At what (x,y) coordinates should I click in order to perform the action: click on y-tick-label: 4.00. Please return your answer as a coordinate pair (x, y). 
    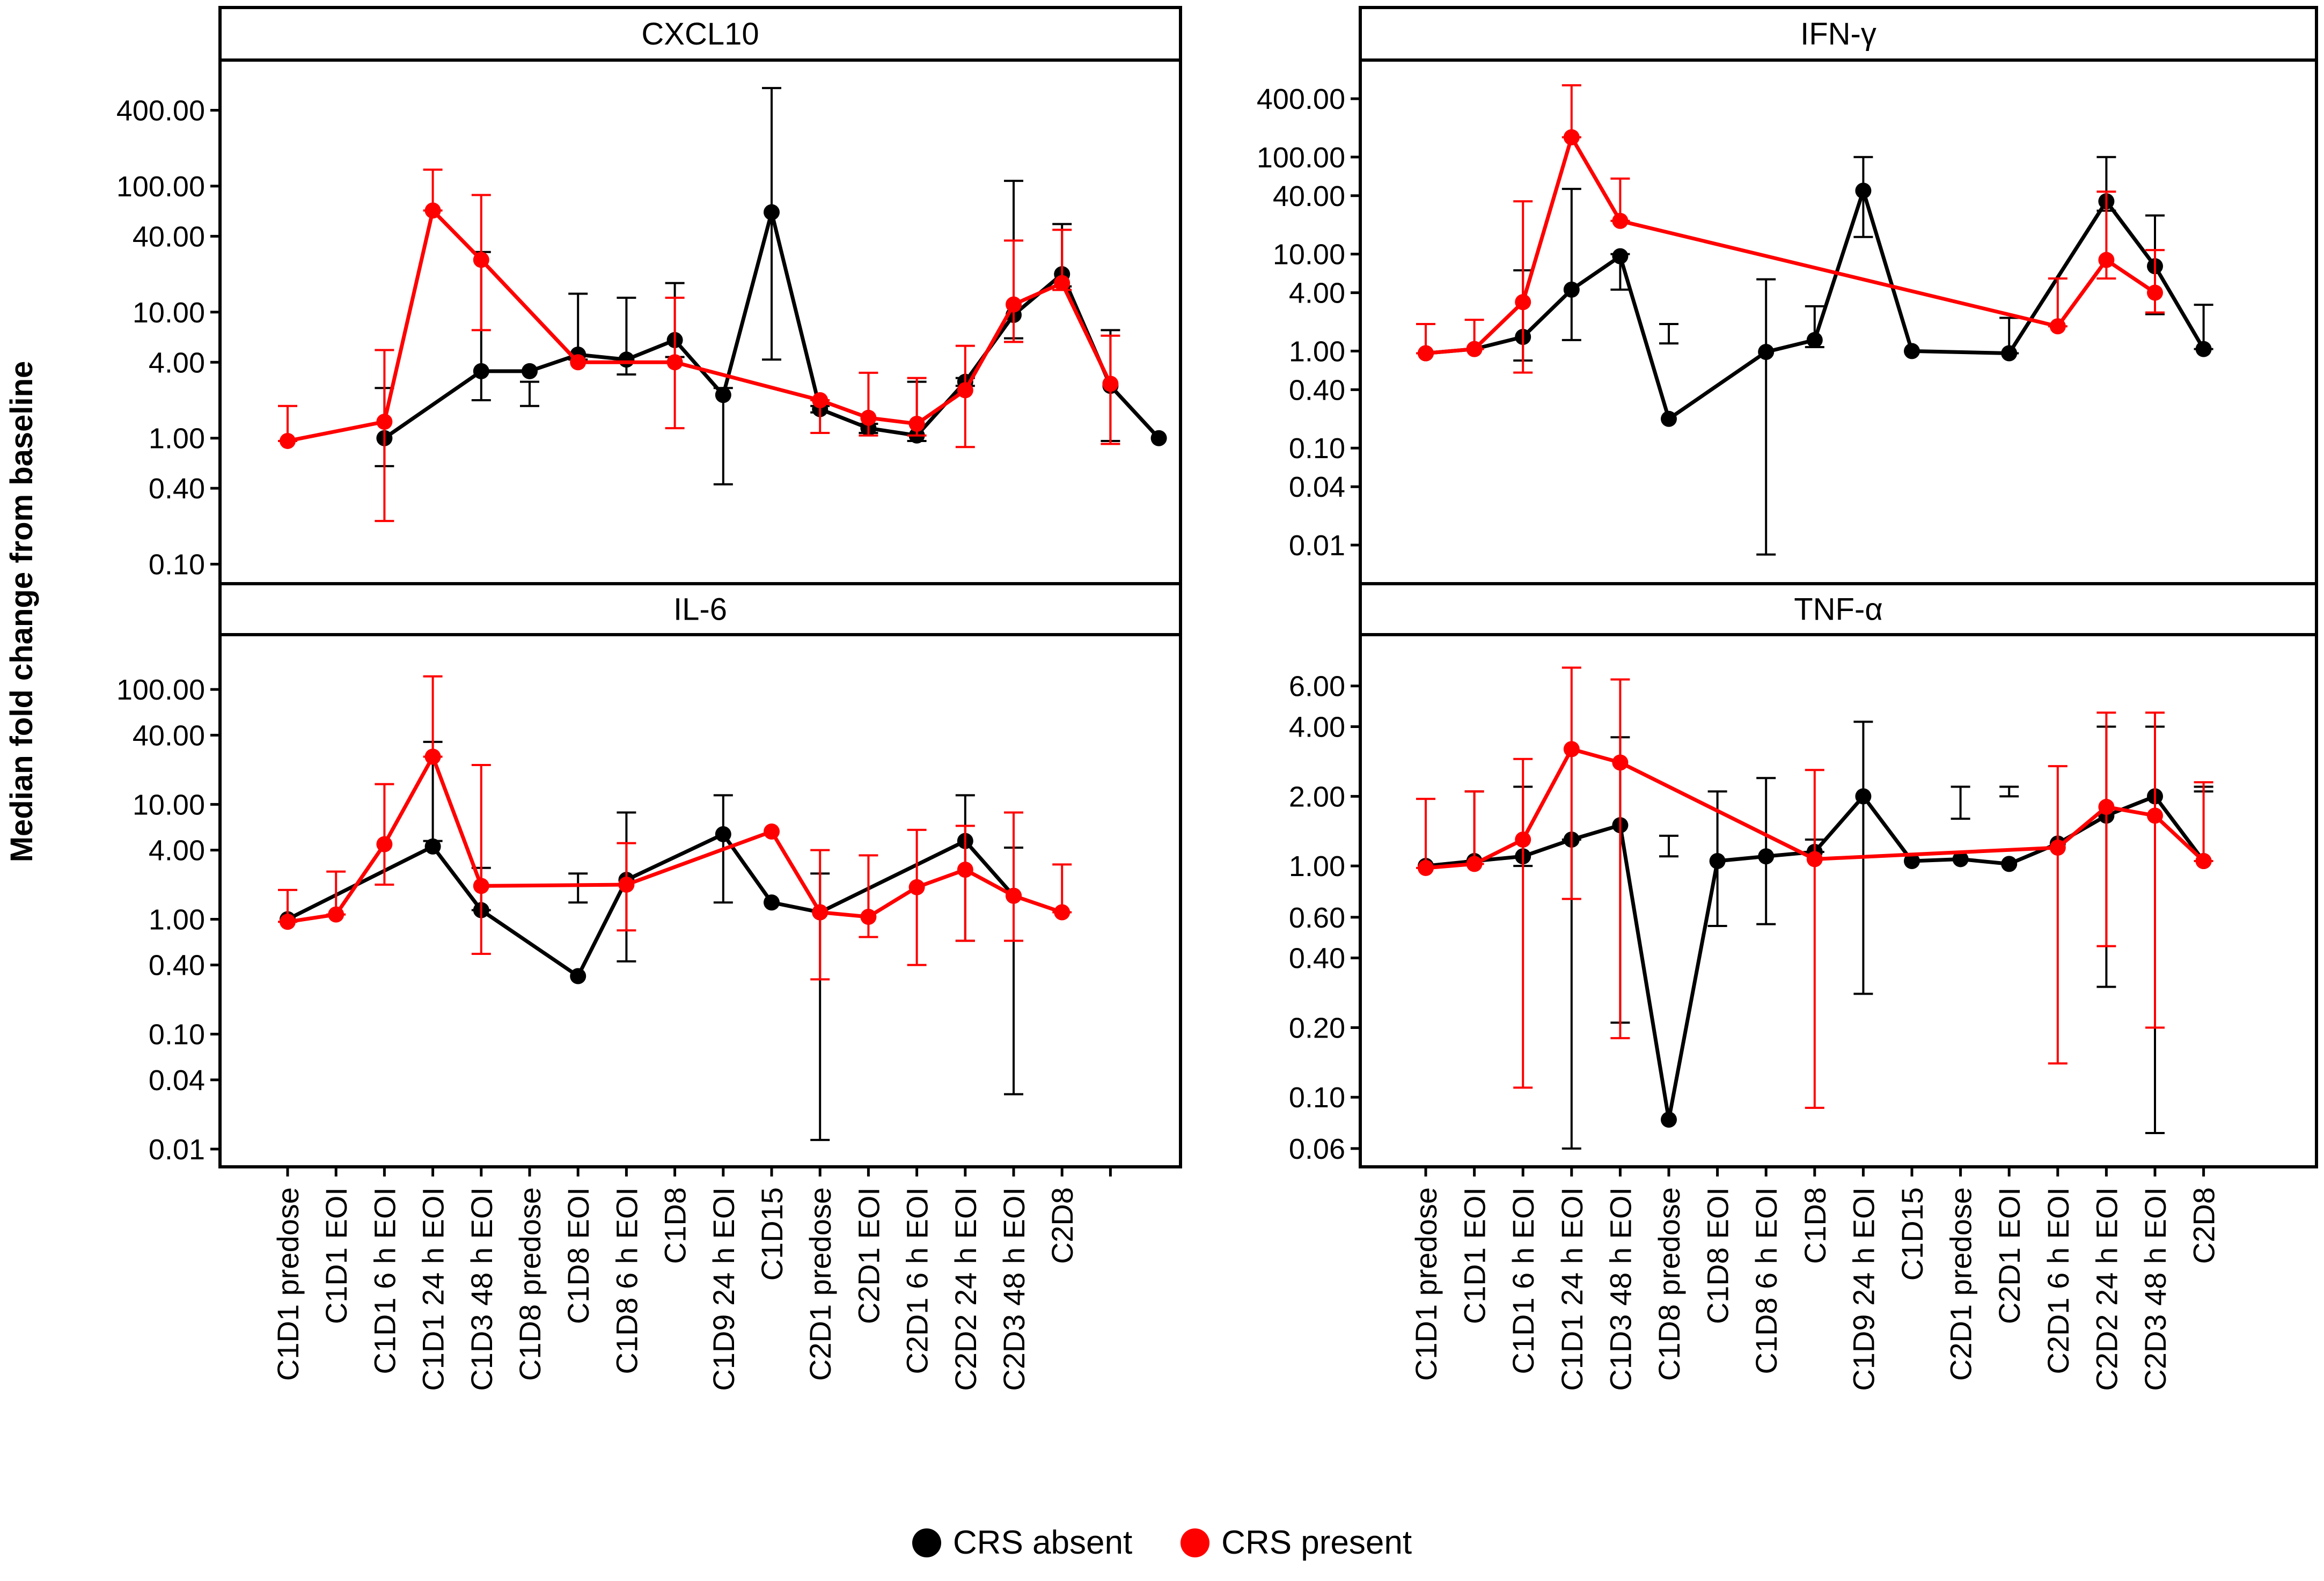
    Looking at the image, I should click on (1317, 293).